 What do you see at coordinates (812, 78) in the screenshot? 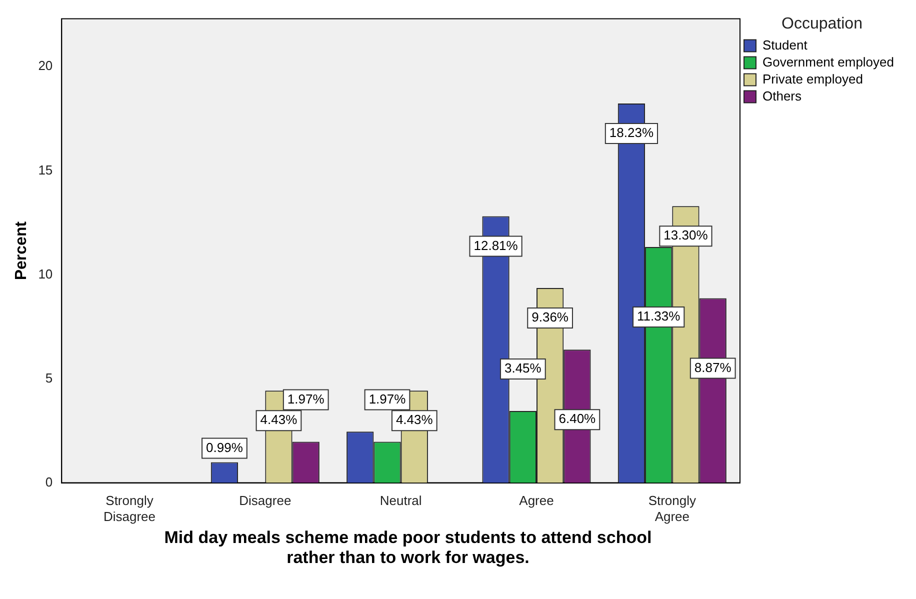
I see `legend-label: Private employed` at bounding box center [812, 78].